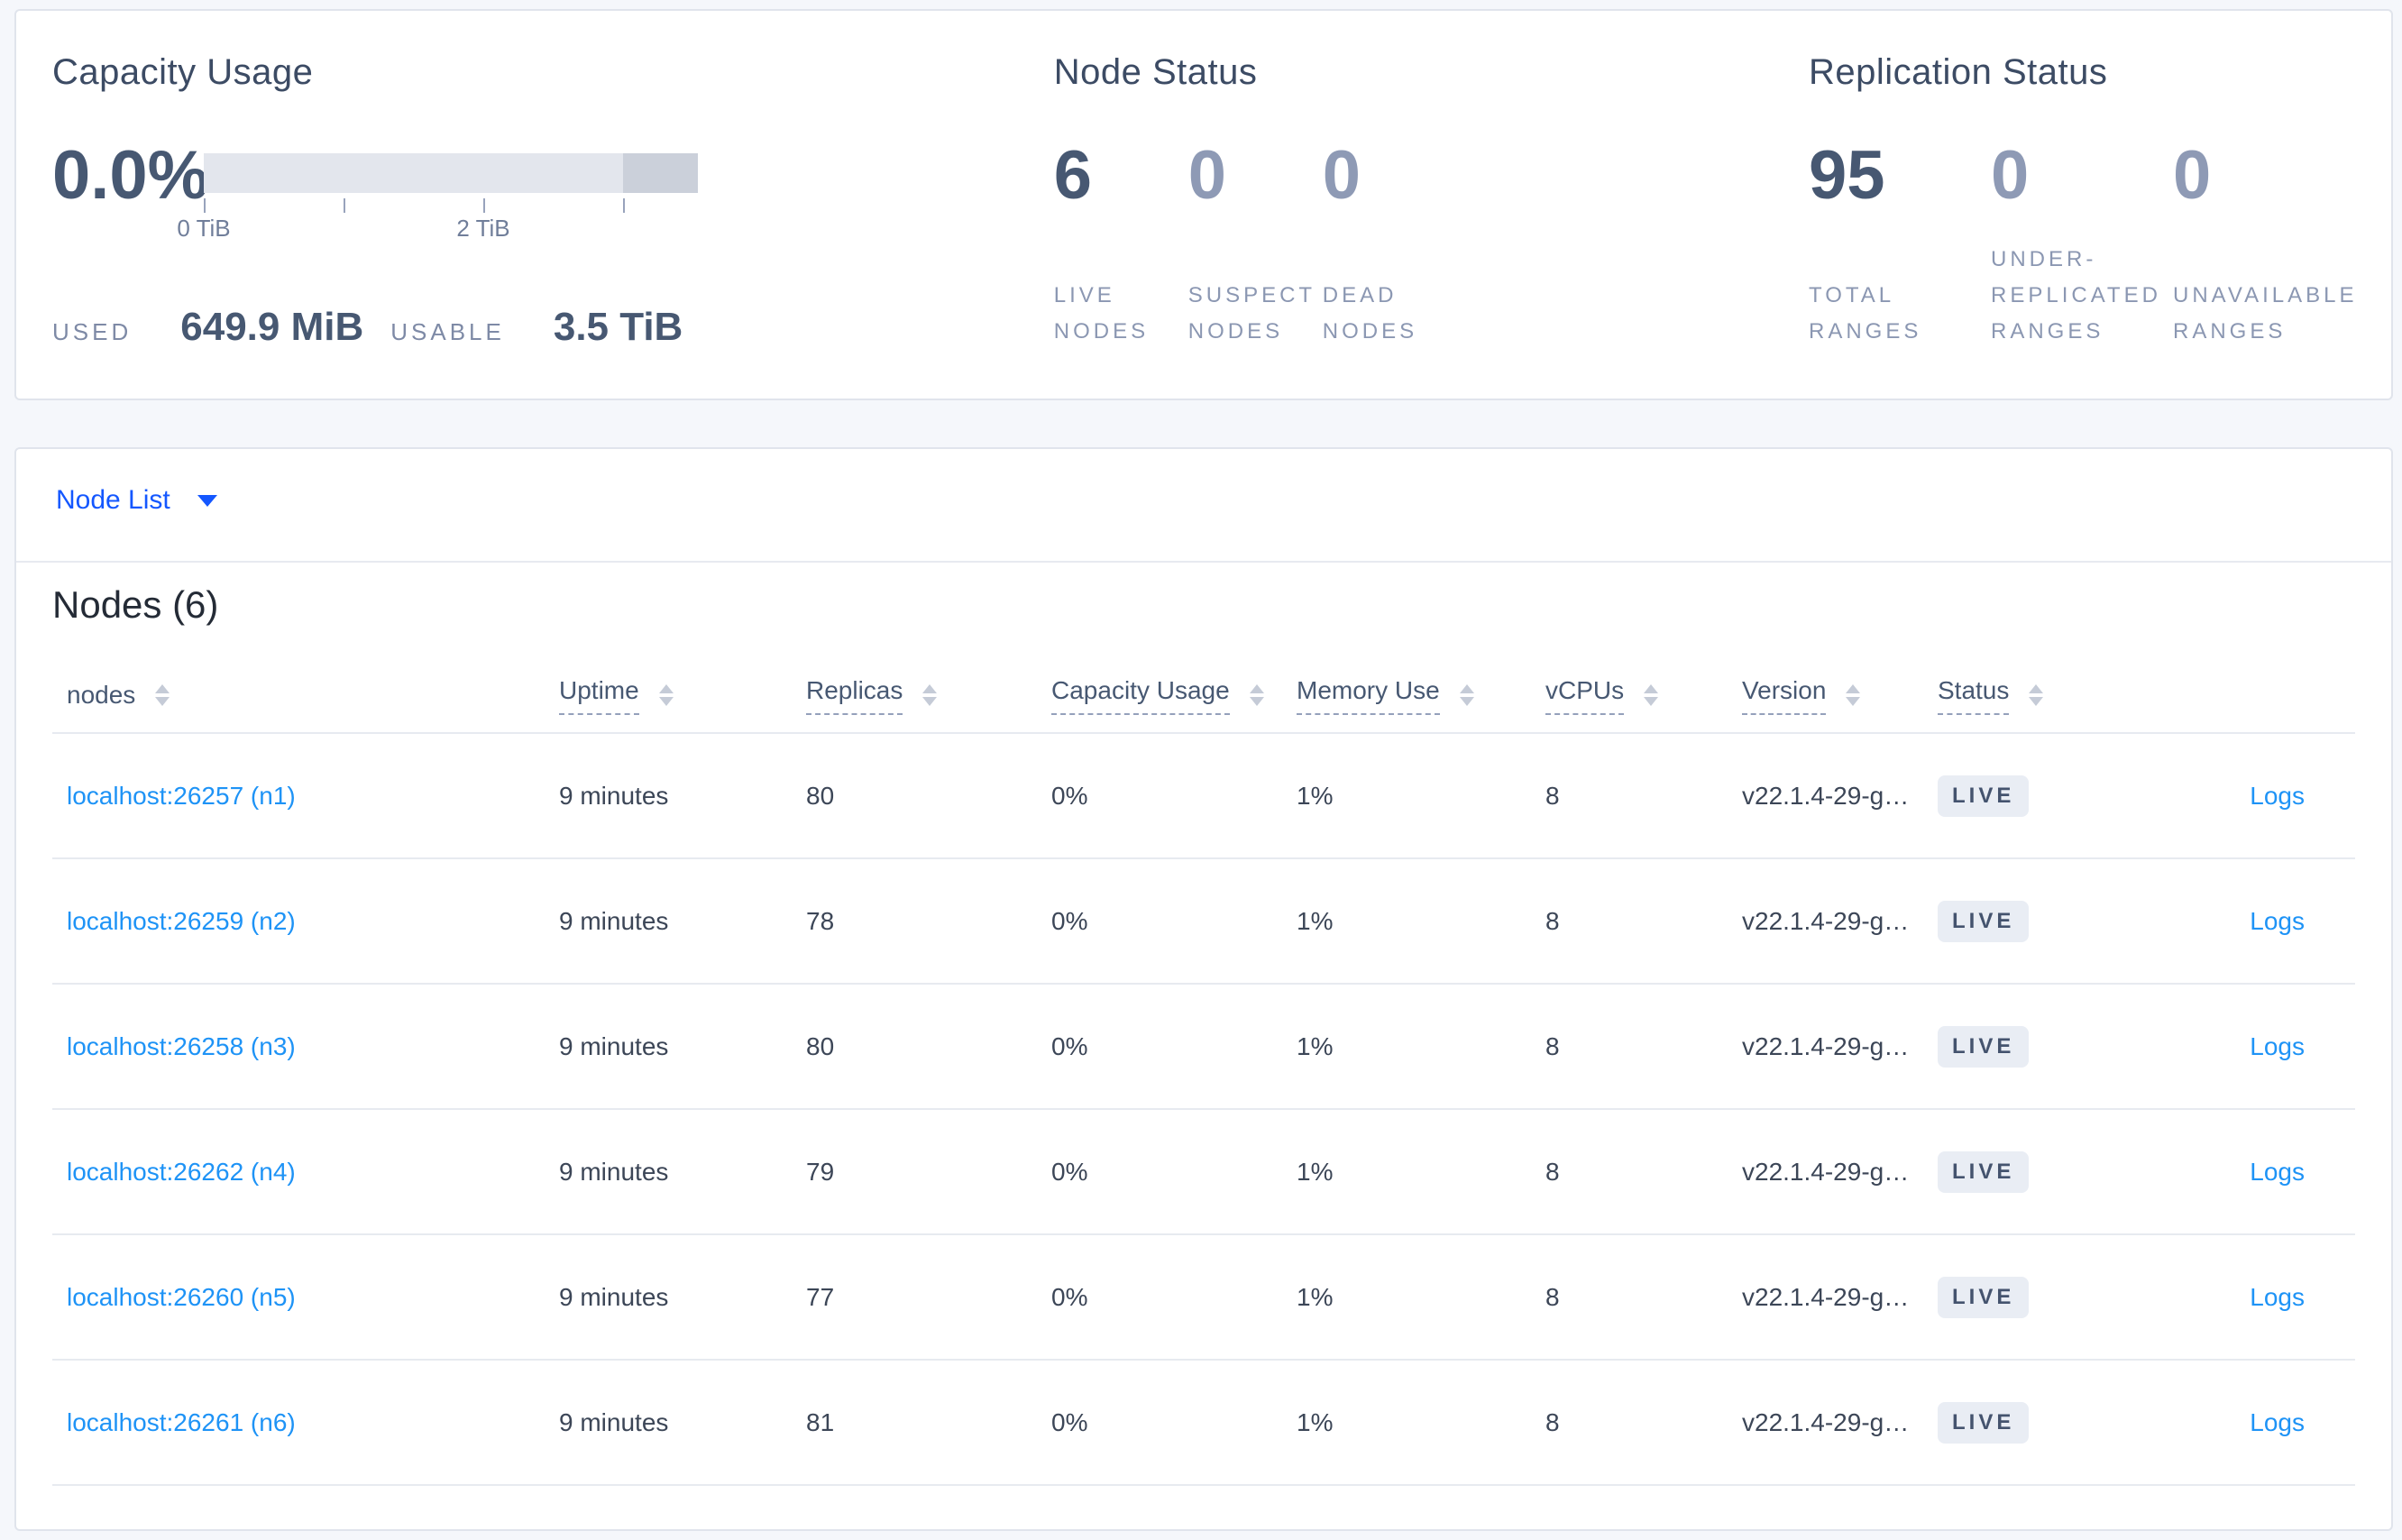  I want to click on used-value: 649.9 MiB, so click(272, 327).